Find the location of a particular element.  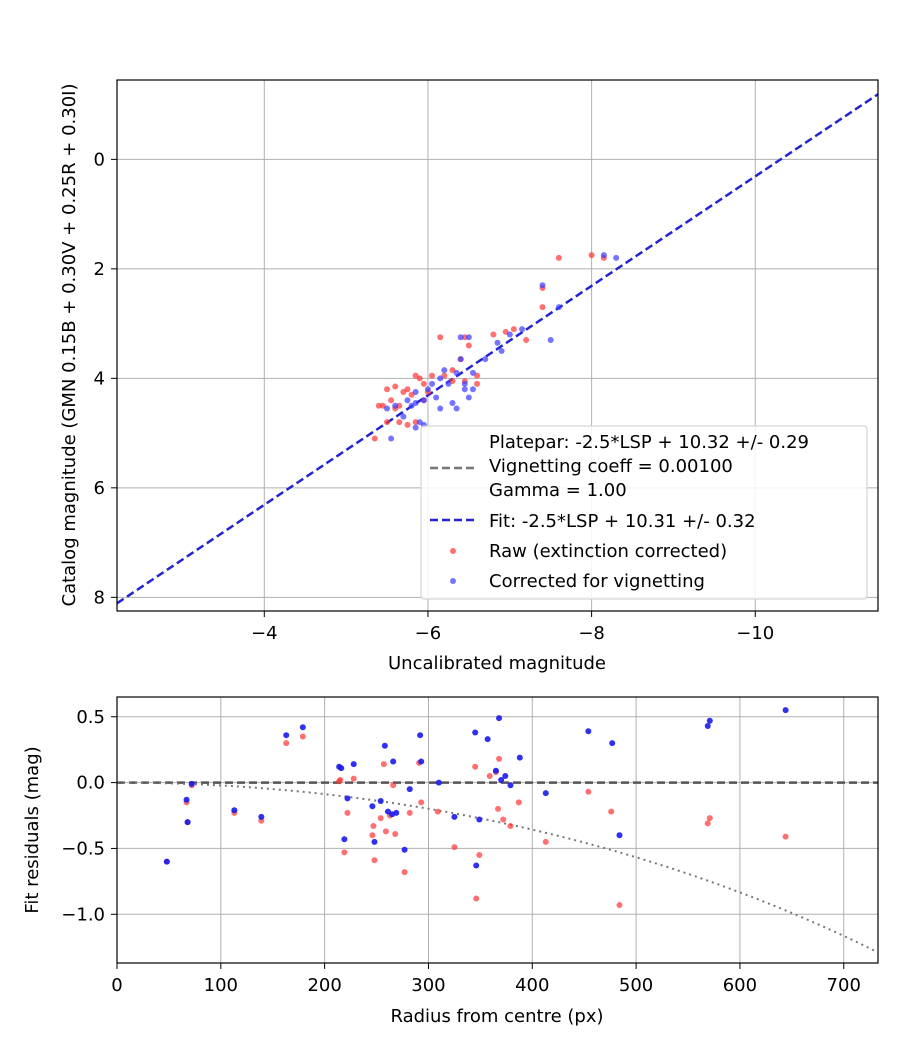

legend-box is located at coordinates (644, 512).